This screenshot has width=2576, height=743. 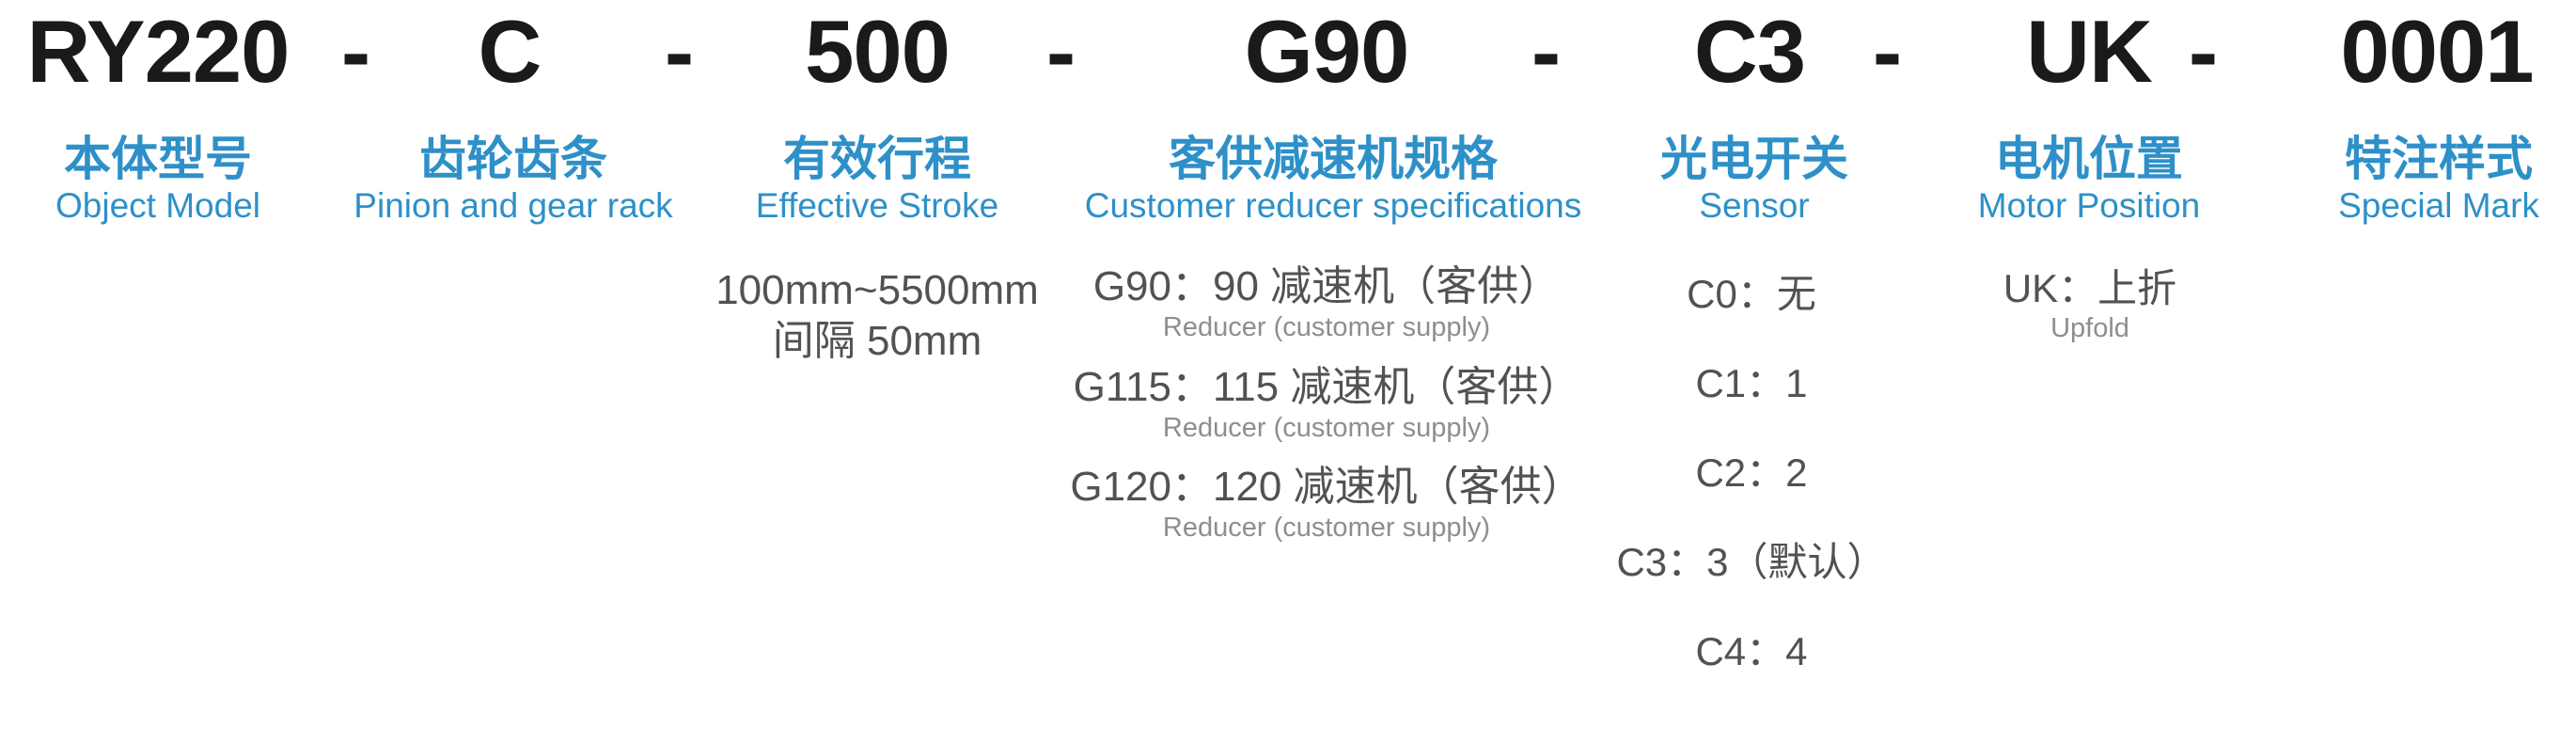 I want to click on motor-position-option-uk: UK：上折 Upfold, so click(x=2089, y=305).